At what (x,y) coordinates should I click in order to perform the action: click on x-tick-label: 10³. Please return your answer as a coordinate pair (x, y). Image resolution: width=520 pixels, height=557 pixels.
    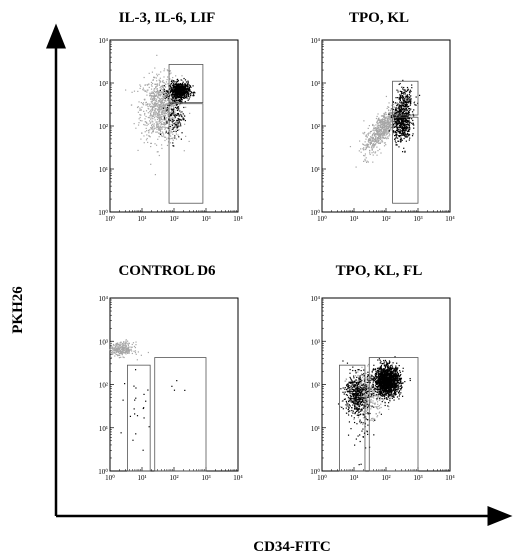
    Looking at the image, I should click on (205, 219).